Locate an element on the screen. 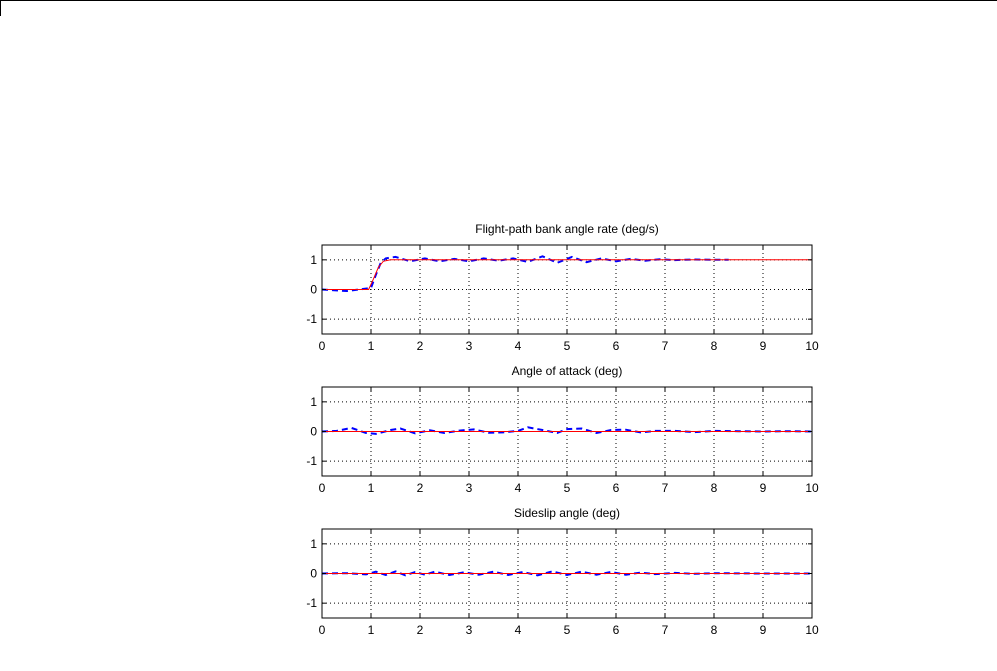 The width and height of the screenshot is (997, 671). window-top-border is located at coordinates (498, 0).